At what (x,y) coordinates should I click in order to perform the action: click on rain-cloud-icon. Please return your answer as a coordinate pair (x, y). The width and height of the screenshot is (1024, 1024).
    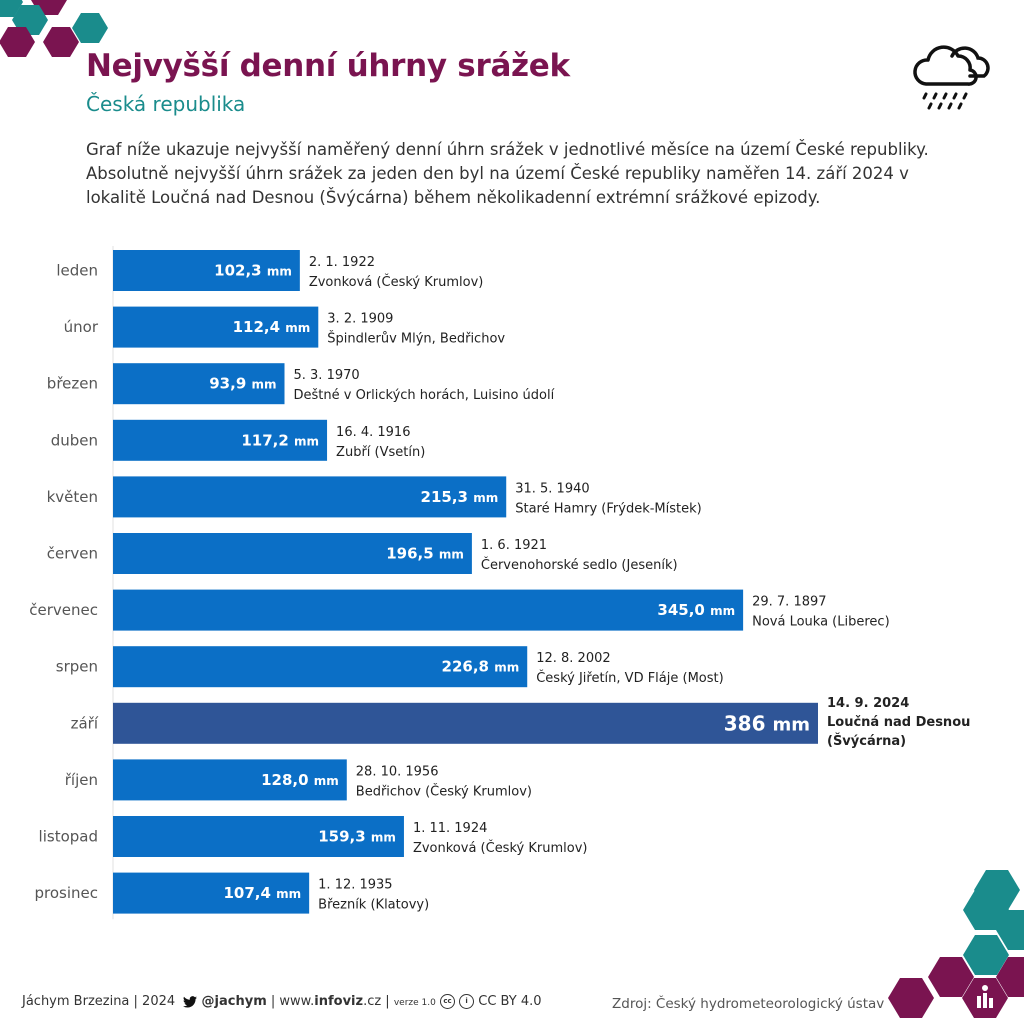
    Looking at the image, I should click on (951, 77).